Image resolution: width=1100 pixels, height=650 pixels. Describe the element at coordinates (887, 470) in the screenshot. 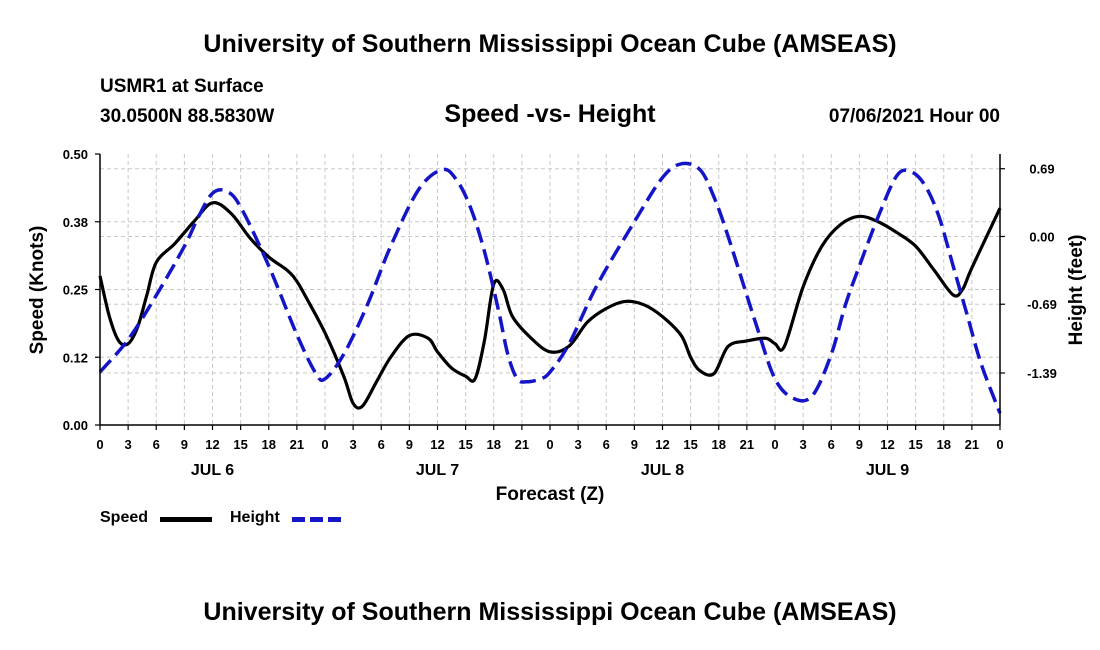

I see `day-label: JUL 9` at that location.